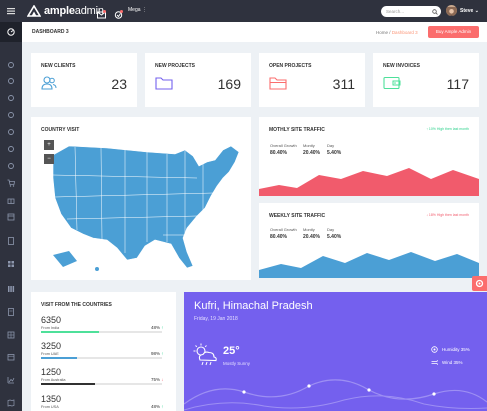  I want to click on folder-icon, so click(164, 85).